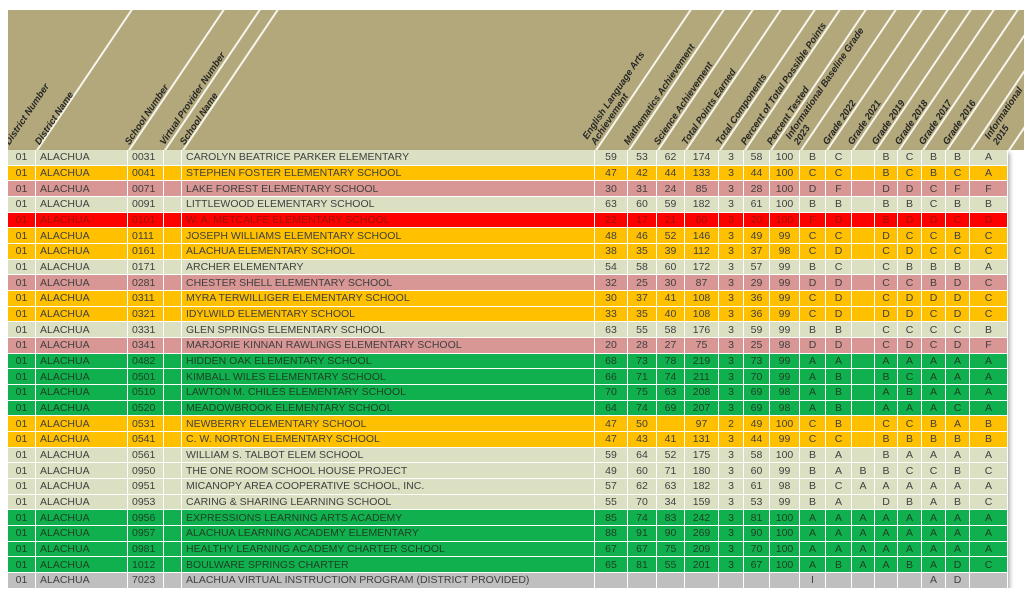  I want to click on cell-school-name: MYRA TERWILLIGER ELEMENTARY SCHOOL, so click(388, 298).